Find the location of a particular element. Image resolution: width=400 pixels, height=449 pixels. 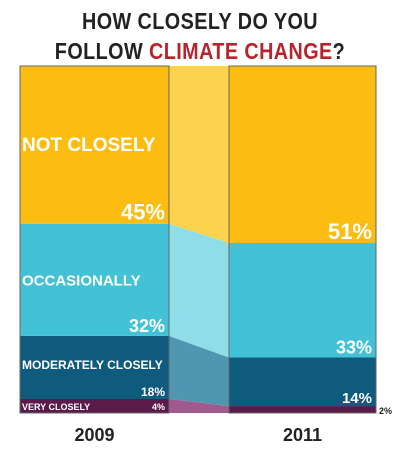

series-name-very-closely: VERY CLOSELY is located at coordinates (56, 407).